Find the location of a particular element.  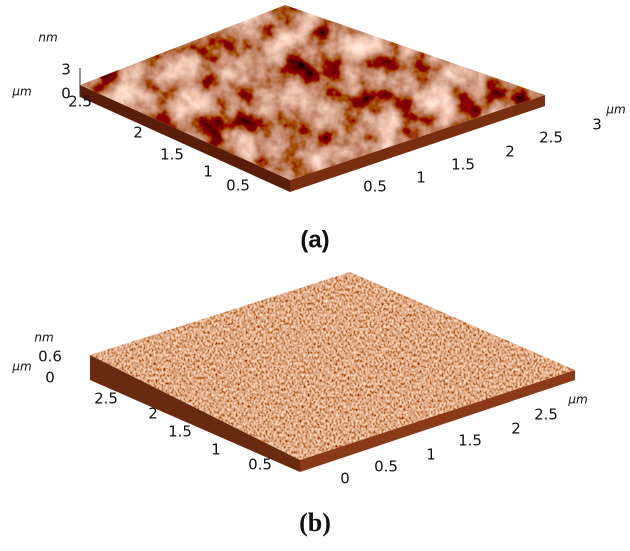

right-tick: 3 is located at coordinates (597, 125).